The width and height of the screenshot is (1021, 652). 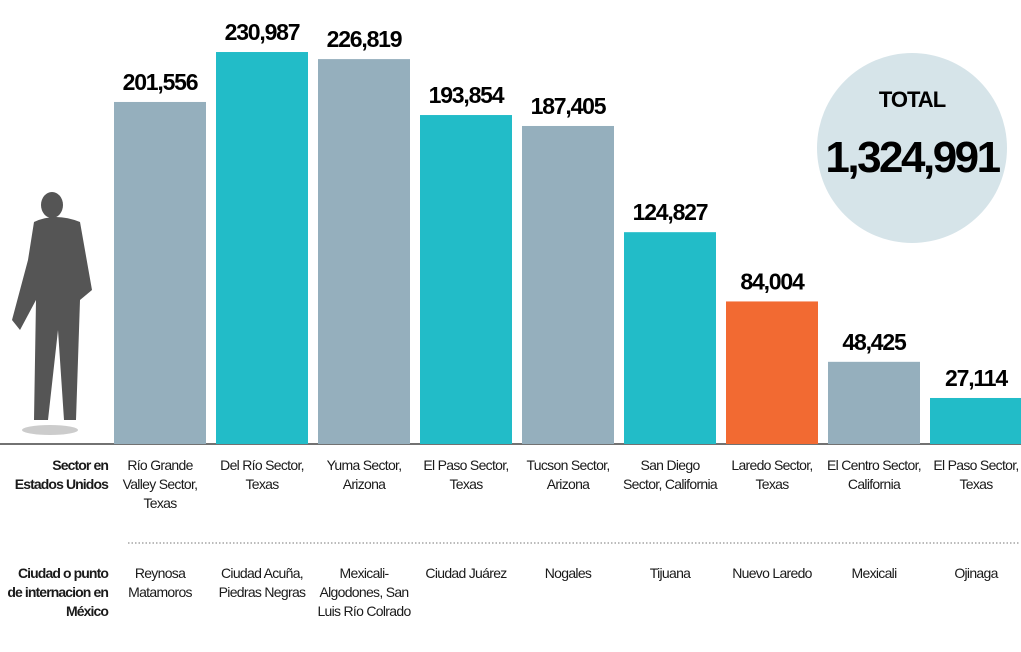 I want to click on total-value: 1,324,991, so click(x=912, y=157).